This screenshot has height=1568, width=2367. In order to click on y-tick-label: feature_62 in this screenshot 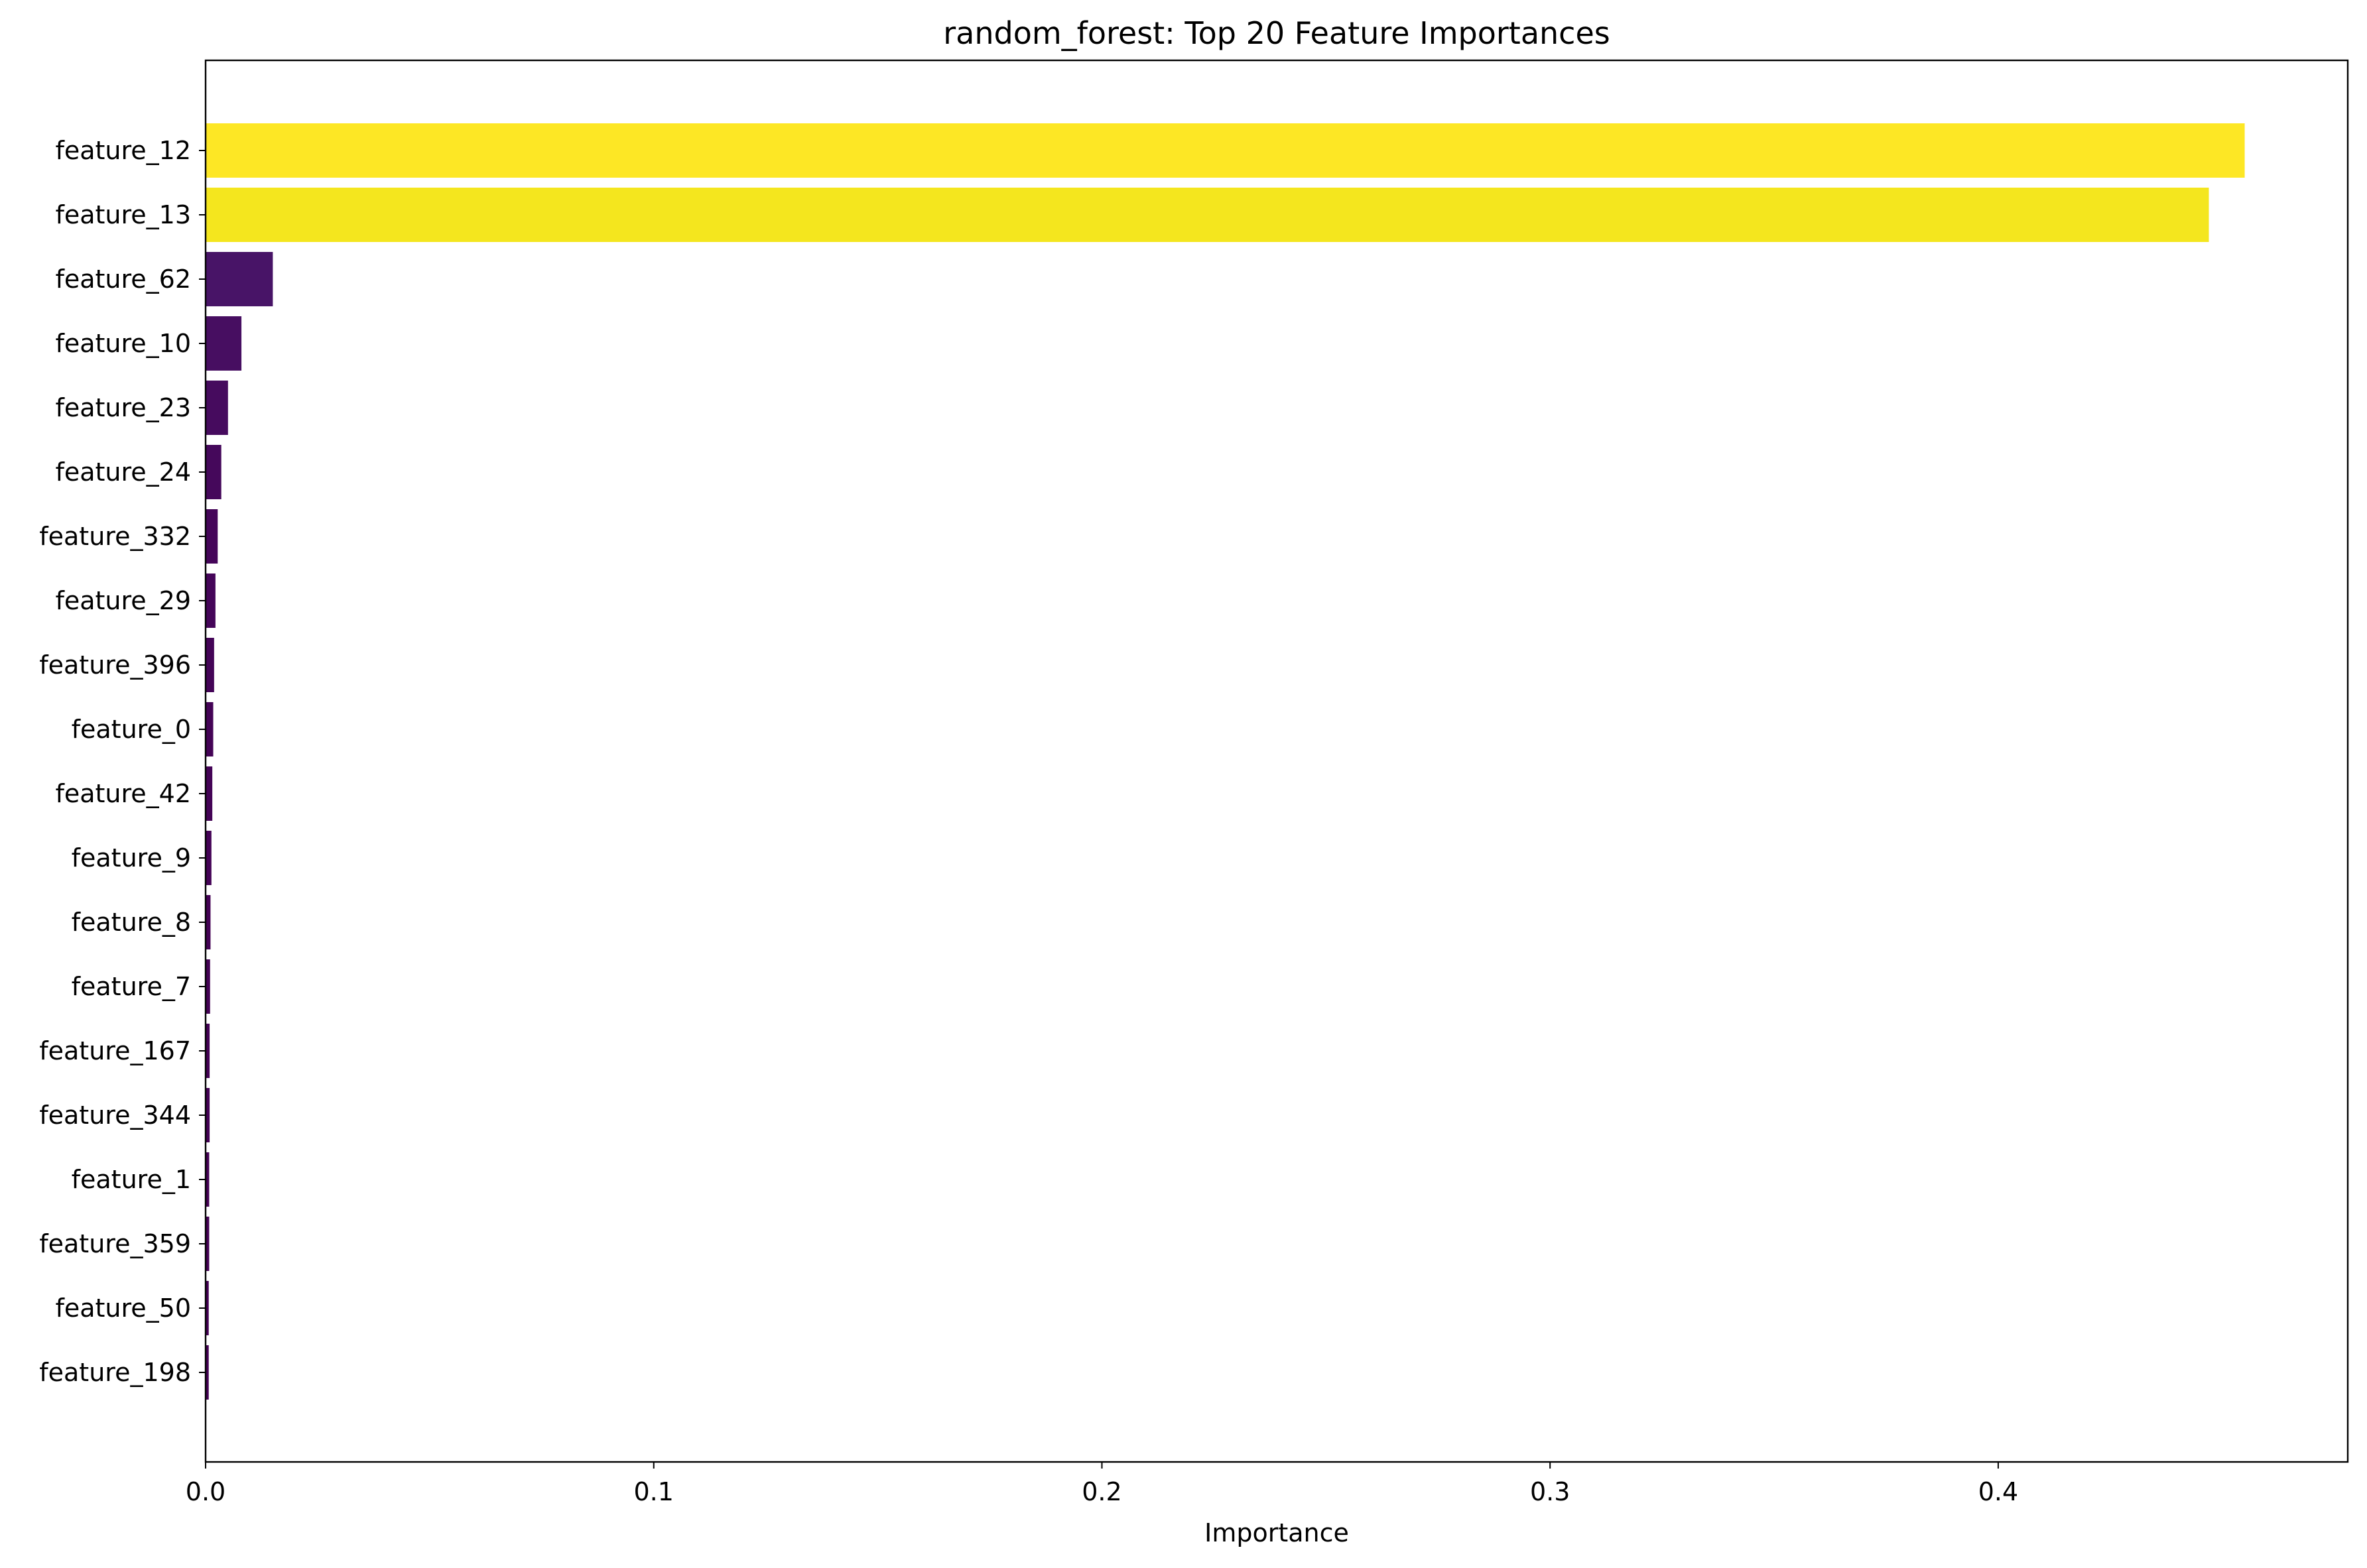, I will do `click(123, 279)`.